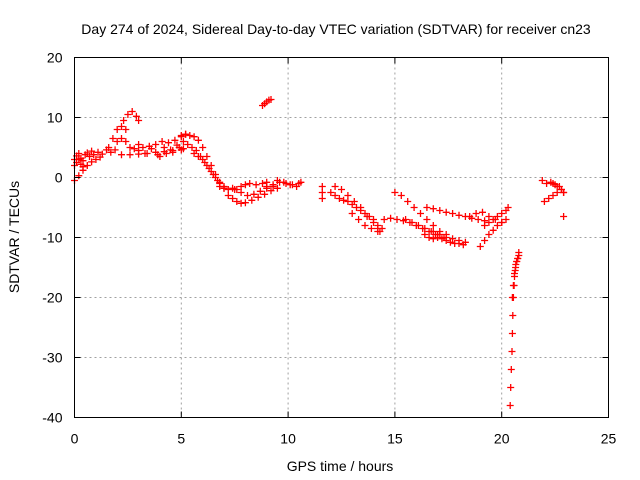 This screenshot has width=640, height=480. What do you see at coordinates (502, 439) in the screenshot?
I see `x-tick-label: 20` at bounding box center [502, 439].